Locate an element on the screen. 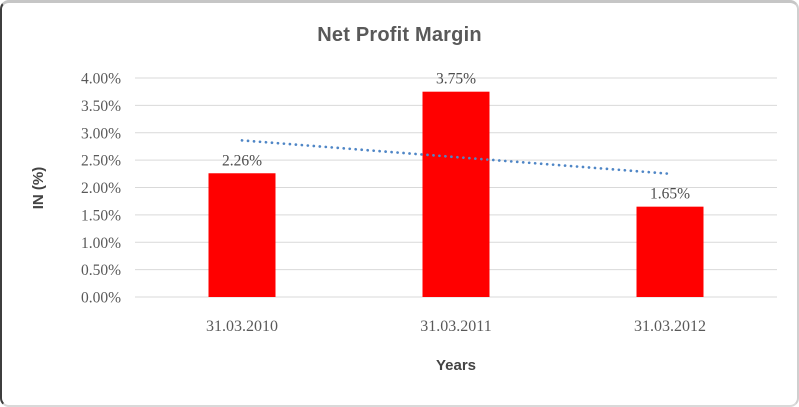 The height and width of the screenshot is (407, 799). y-tick-label: 1.50% is located at coordinates (101, 215).